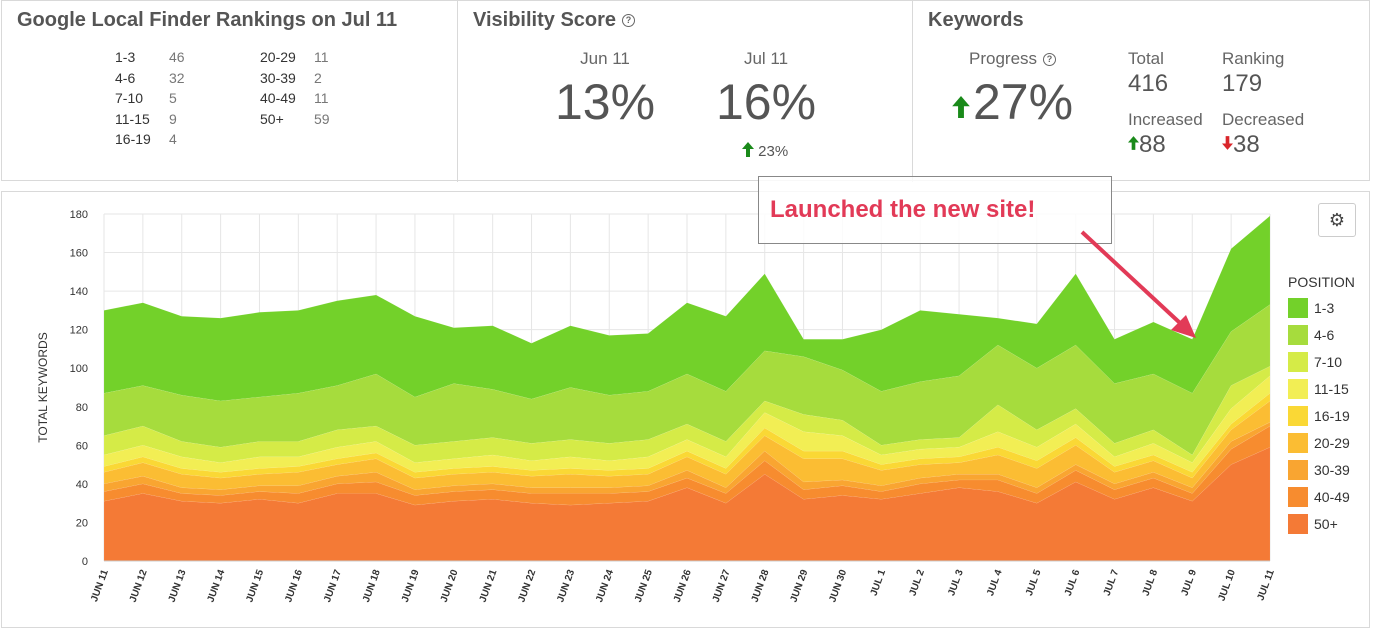  I want to click on decreased-label: Decreased, so click(1263, 119).